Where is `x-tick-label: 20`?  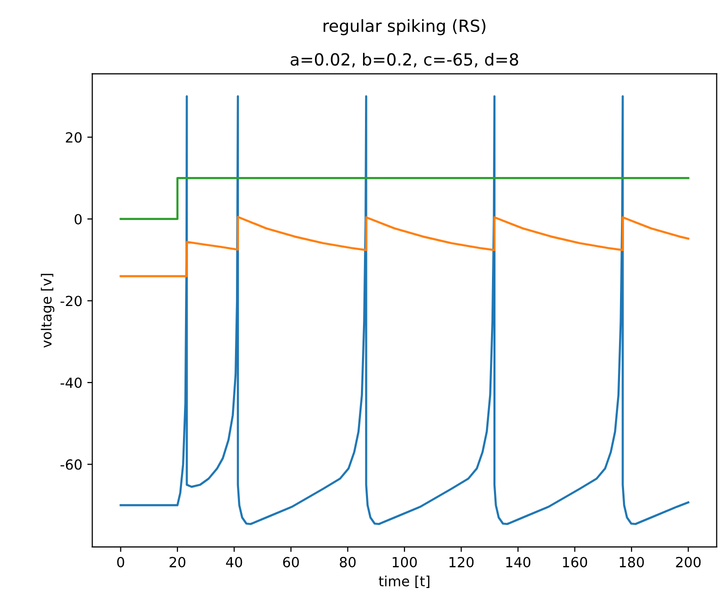
x-tick-label: 20 is located at coordinates (178, 562).